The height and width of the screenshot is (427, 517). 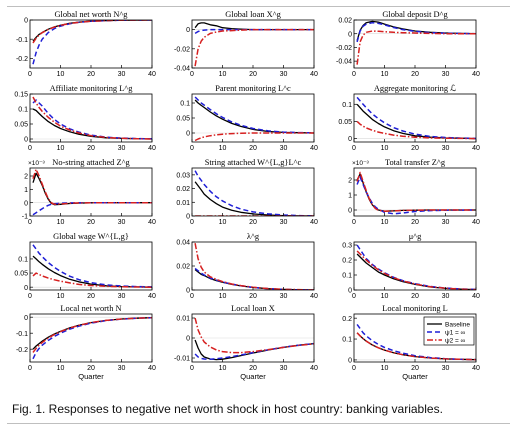 What do you see at coordinates (360, 163) in the screenshot?
I see `y-multiplier: ×10⁻³` at bounding box center [360, 163].